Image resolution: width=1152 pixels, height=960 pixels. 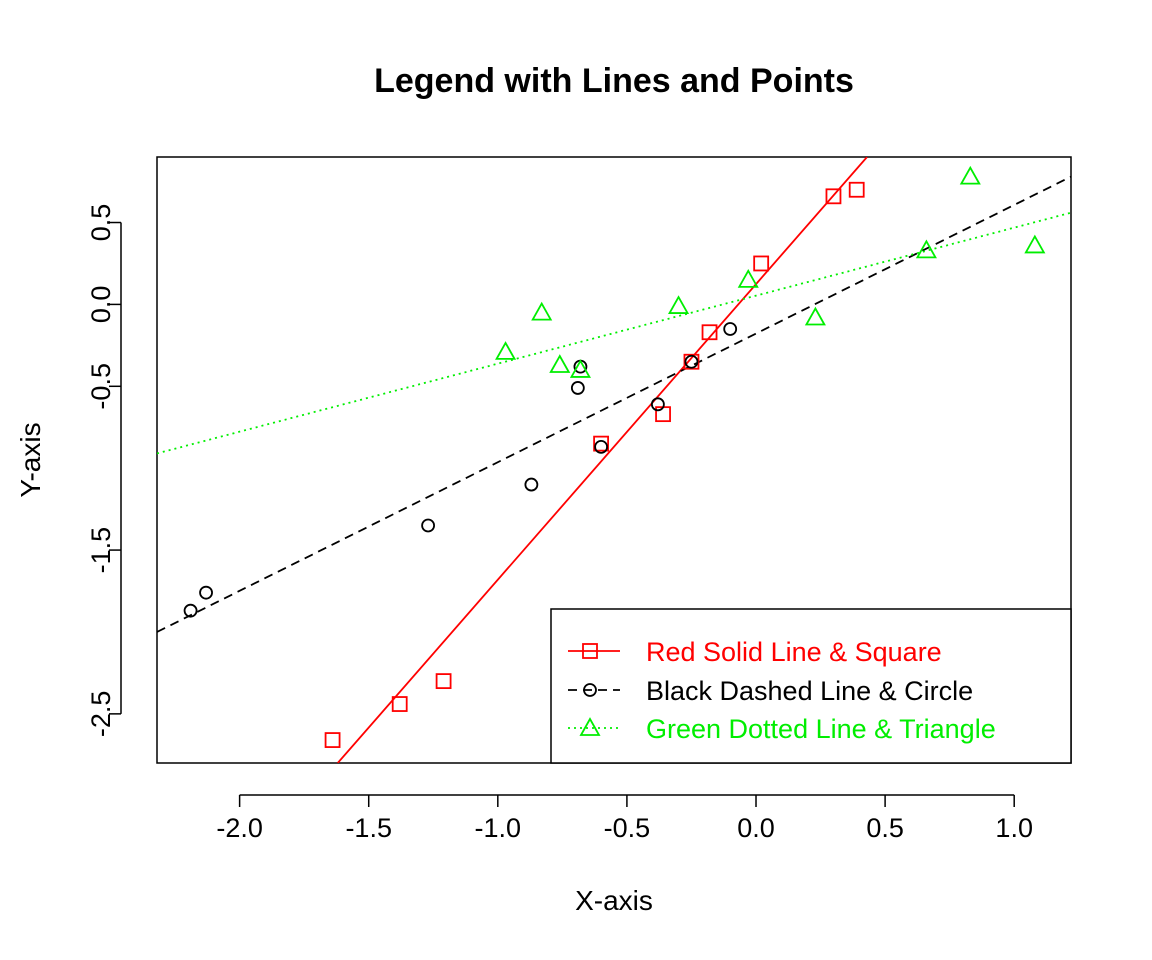 What do you see at coordinates (101, 386) in the screenshot?
I see `y-tick-label: -0.5` at bounding box center [101, 386].